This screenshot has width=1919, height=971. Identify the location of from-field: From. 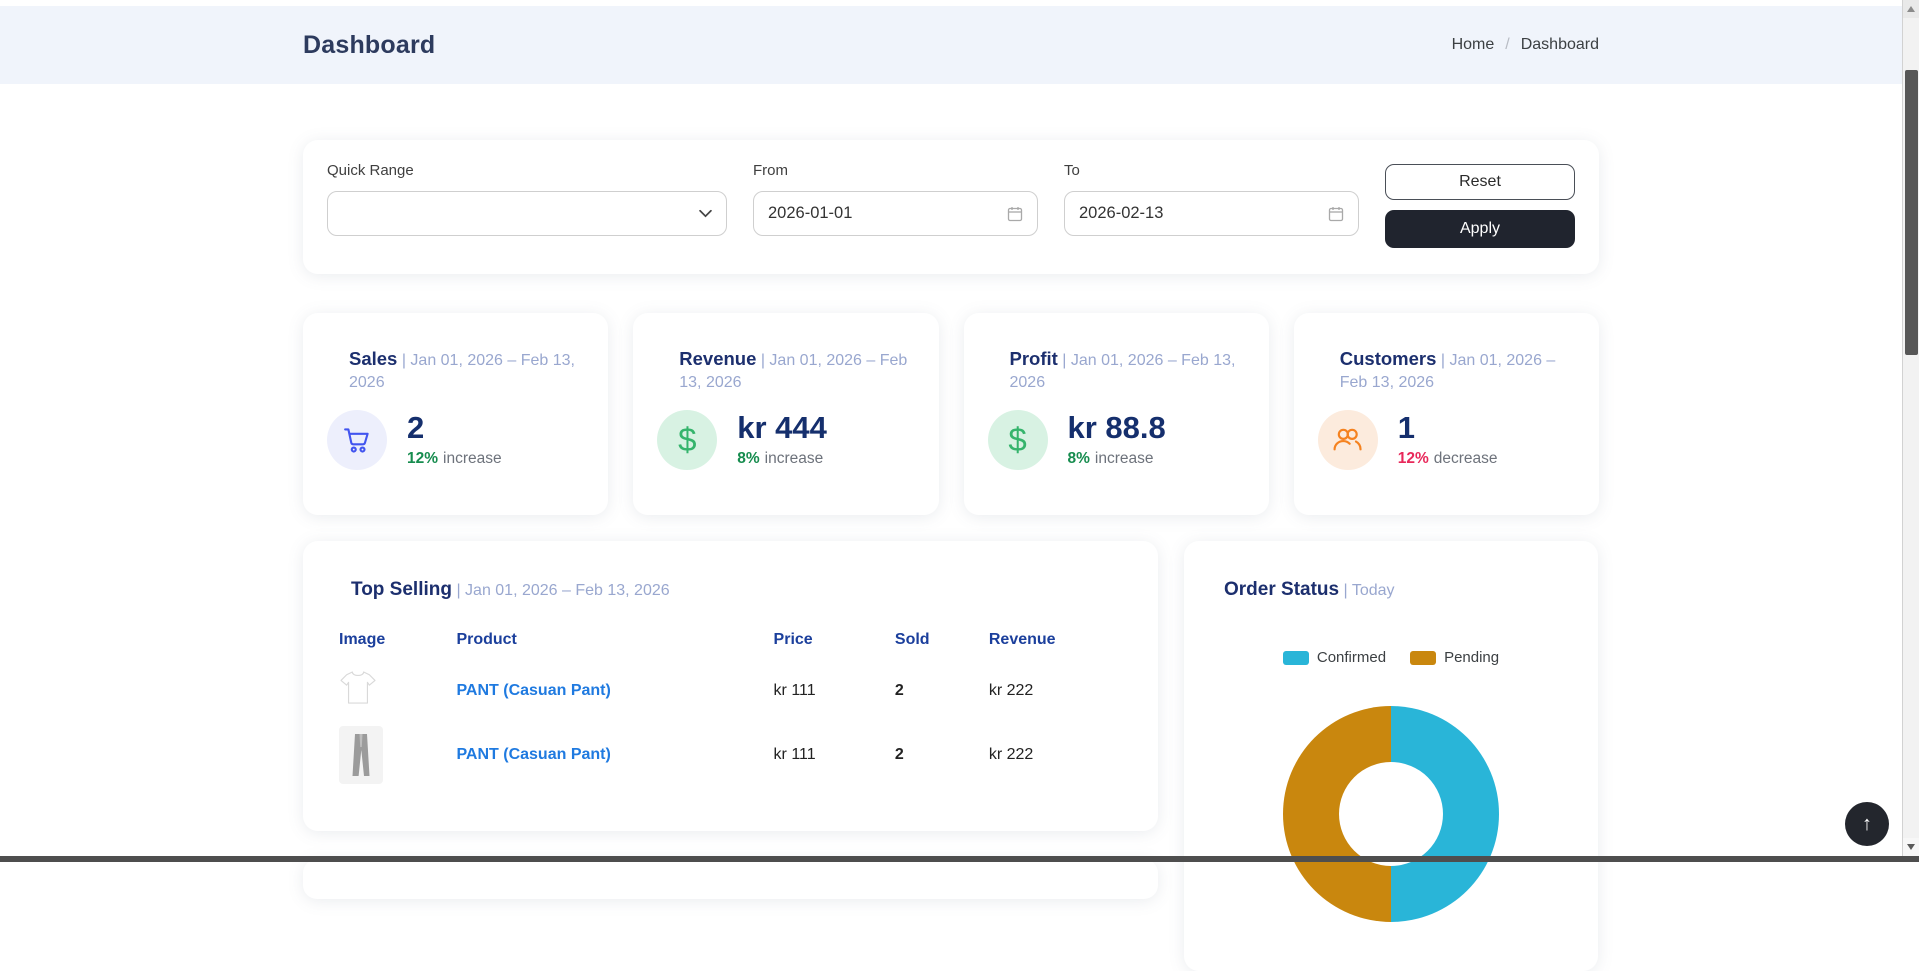
(895, 205).